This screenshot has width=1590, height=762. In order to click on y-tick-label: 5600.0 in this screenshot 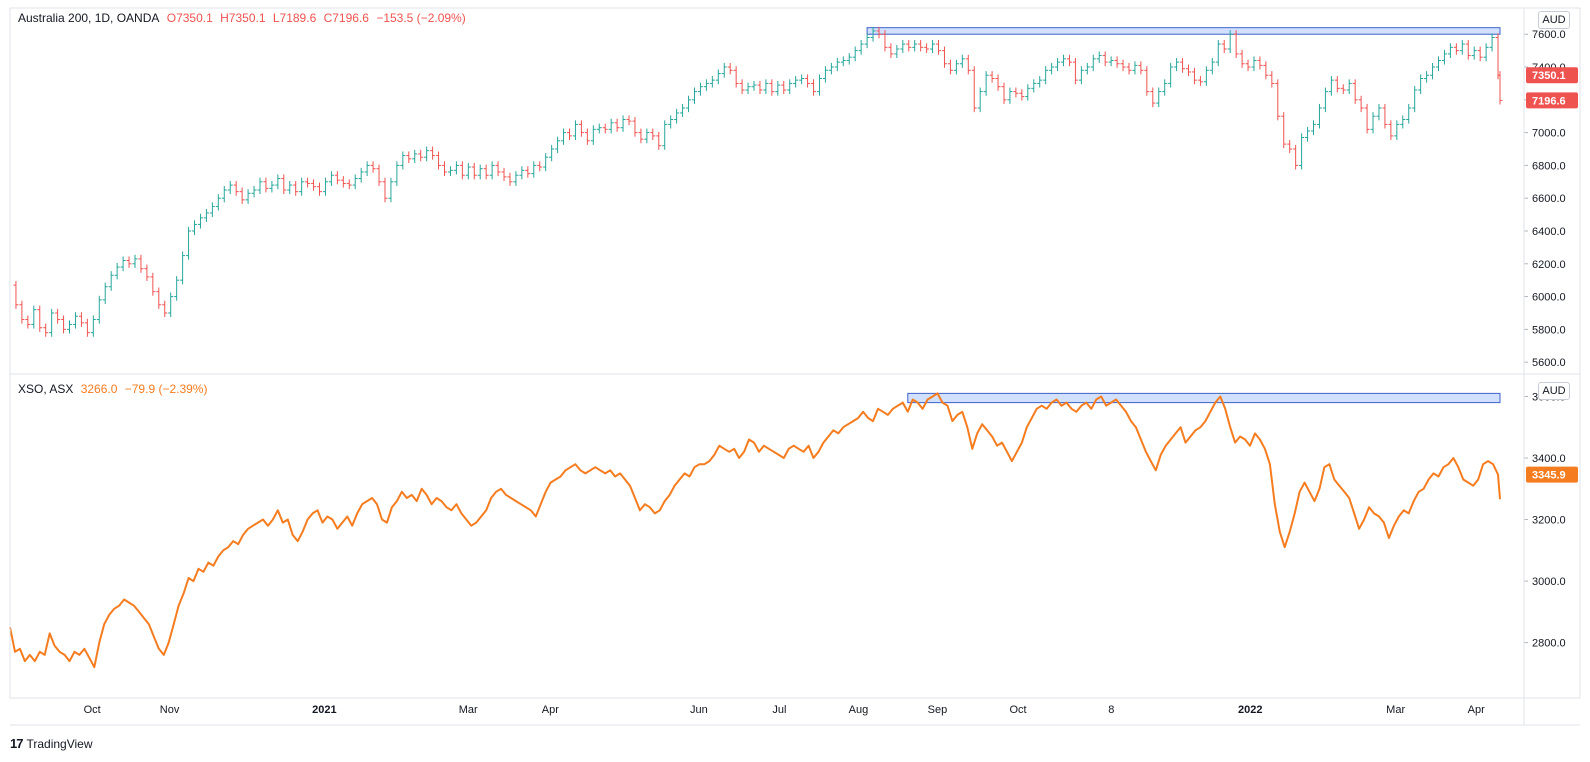, I will do `click(1549, 363)`.